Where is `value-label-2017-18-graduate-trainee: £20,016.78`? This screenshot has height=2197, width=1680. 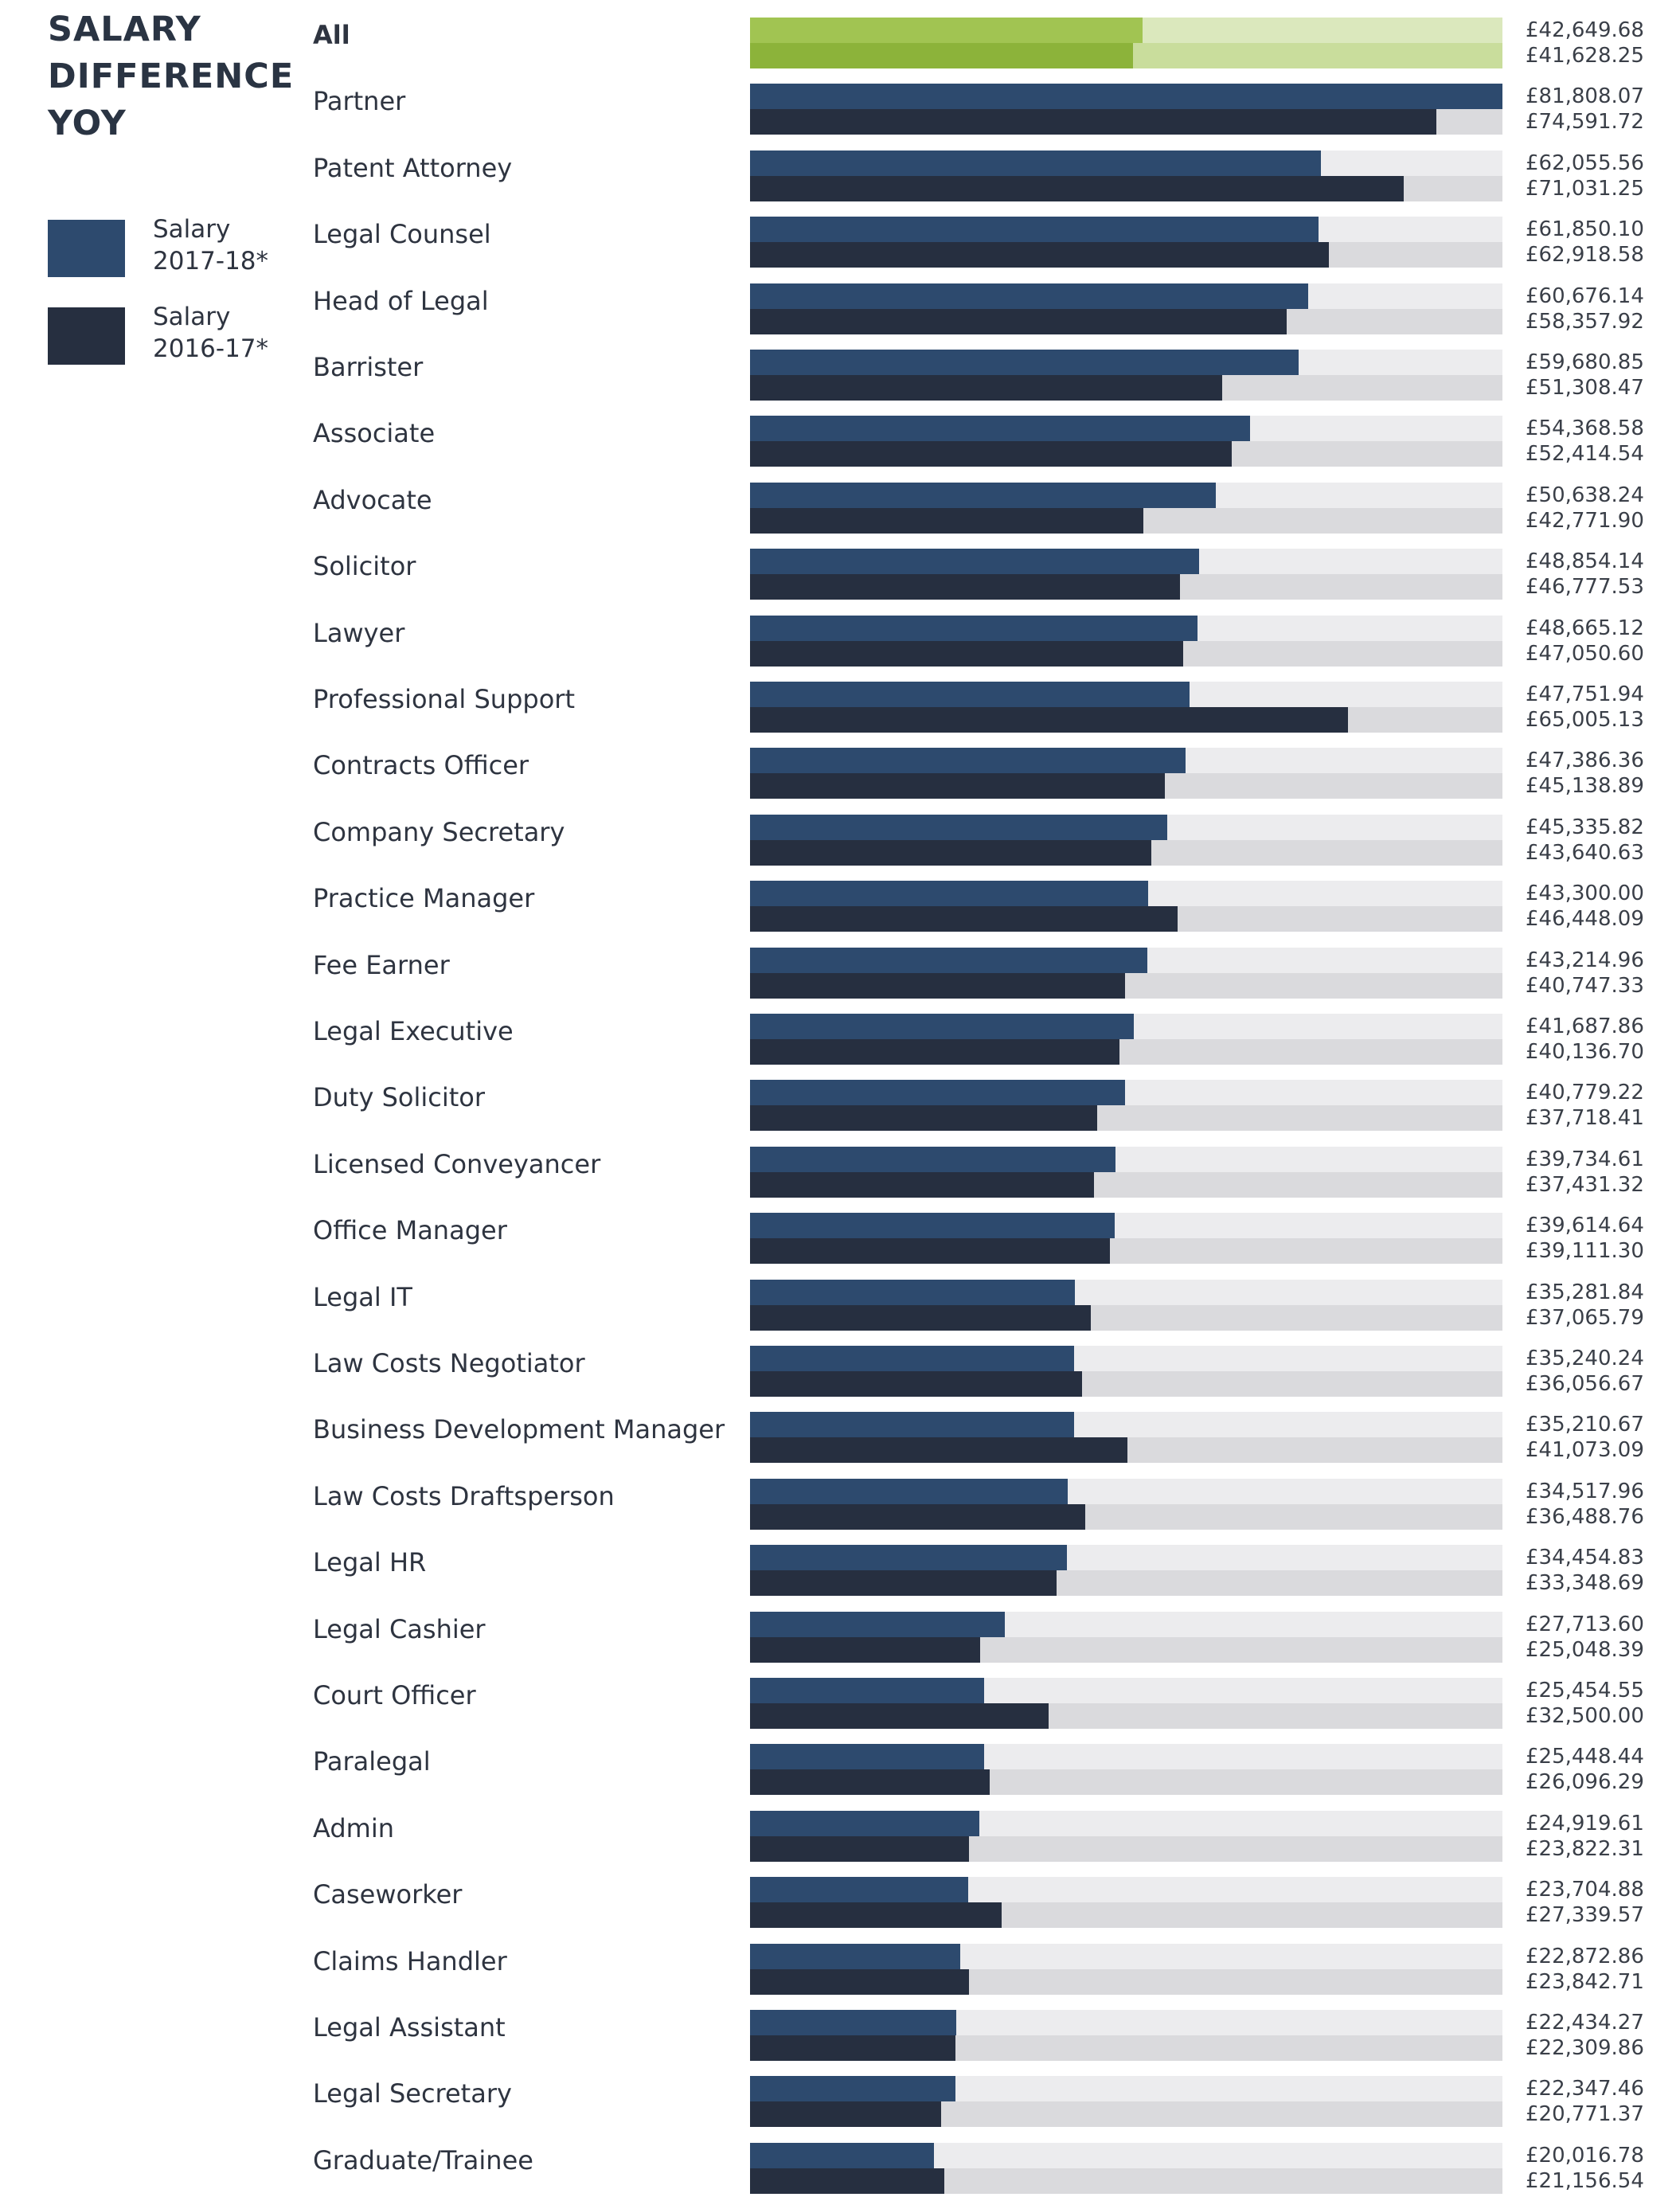 value-label-2017-18-graduate-trainee: £20,016.78 is located at coordinates (1585, 2155).